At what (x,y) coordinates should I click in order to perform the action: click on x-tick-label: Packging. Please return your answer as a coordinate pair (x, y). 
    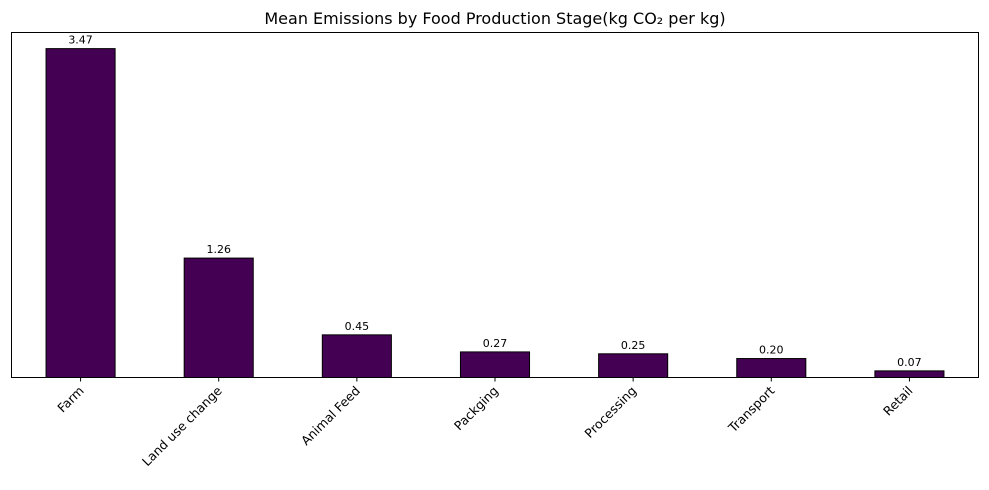
    Looking at the image, I should click on (476, 408).